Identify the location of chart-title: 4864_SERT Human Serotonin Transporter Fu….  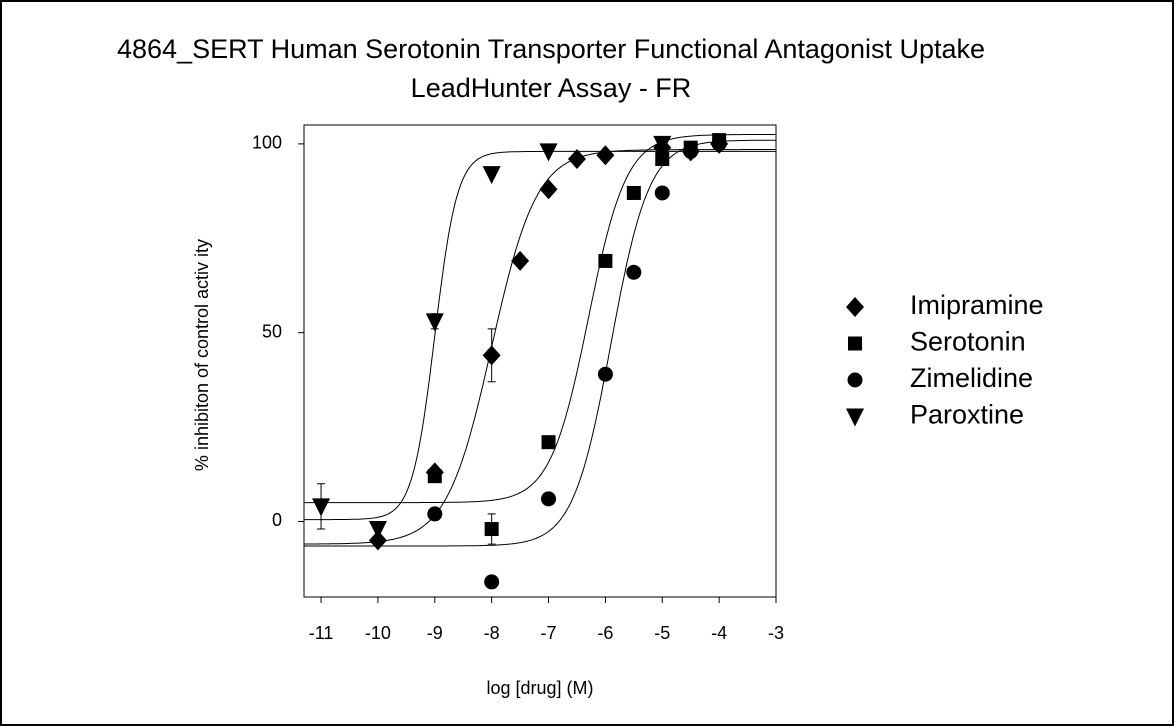
(551, 49).